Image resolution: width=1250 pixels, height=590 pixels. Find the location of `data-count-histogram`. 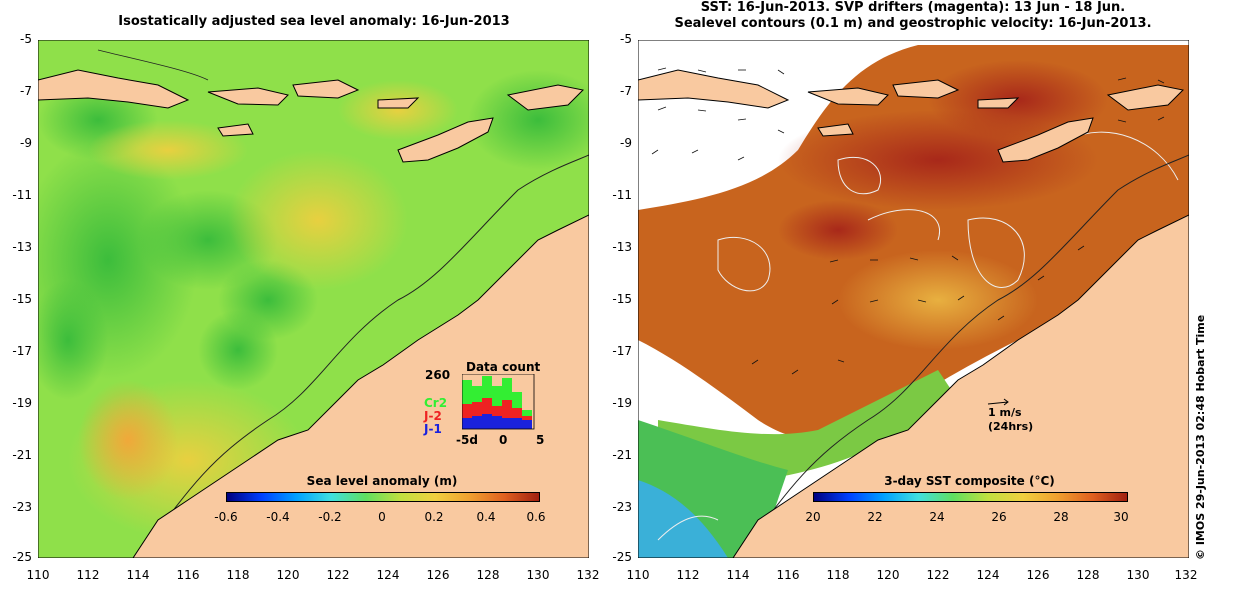

data-count-histogram is located at coordinates (498, 402).